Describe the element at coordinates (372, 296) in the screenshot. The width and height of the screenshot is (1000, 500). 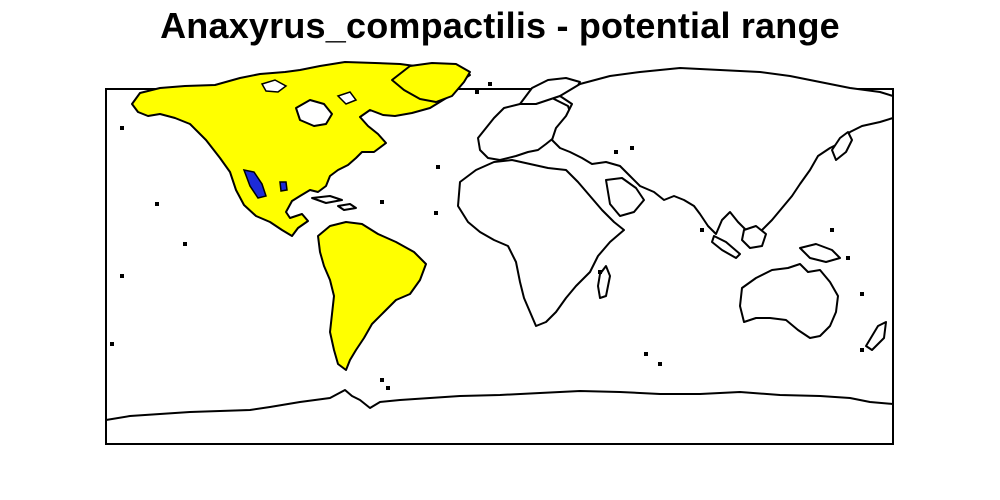
I see `south-america` at that location.